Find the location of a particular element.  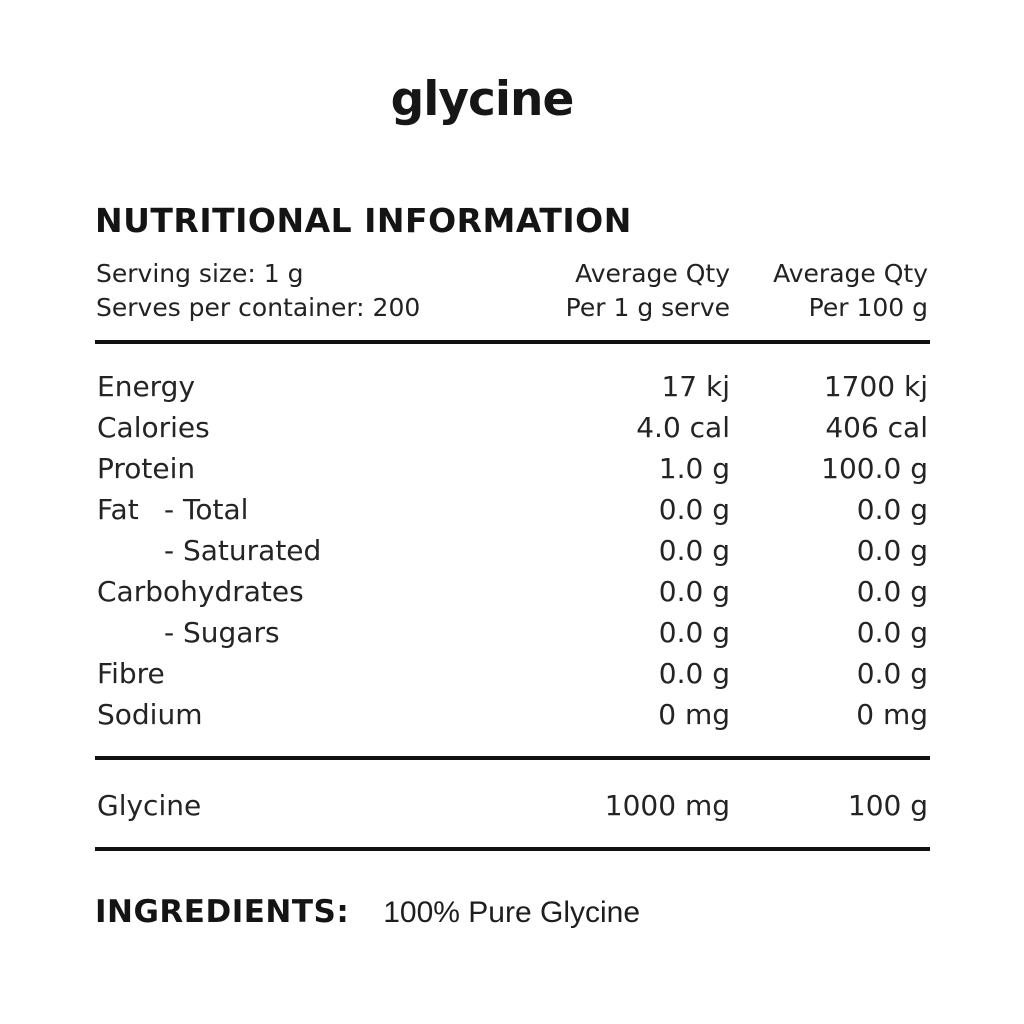

row-sublabel: - Sugars is located at coordinates (222, 632).